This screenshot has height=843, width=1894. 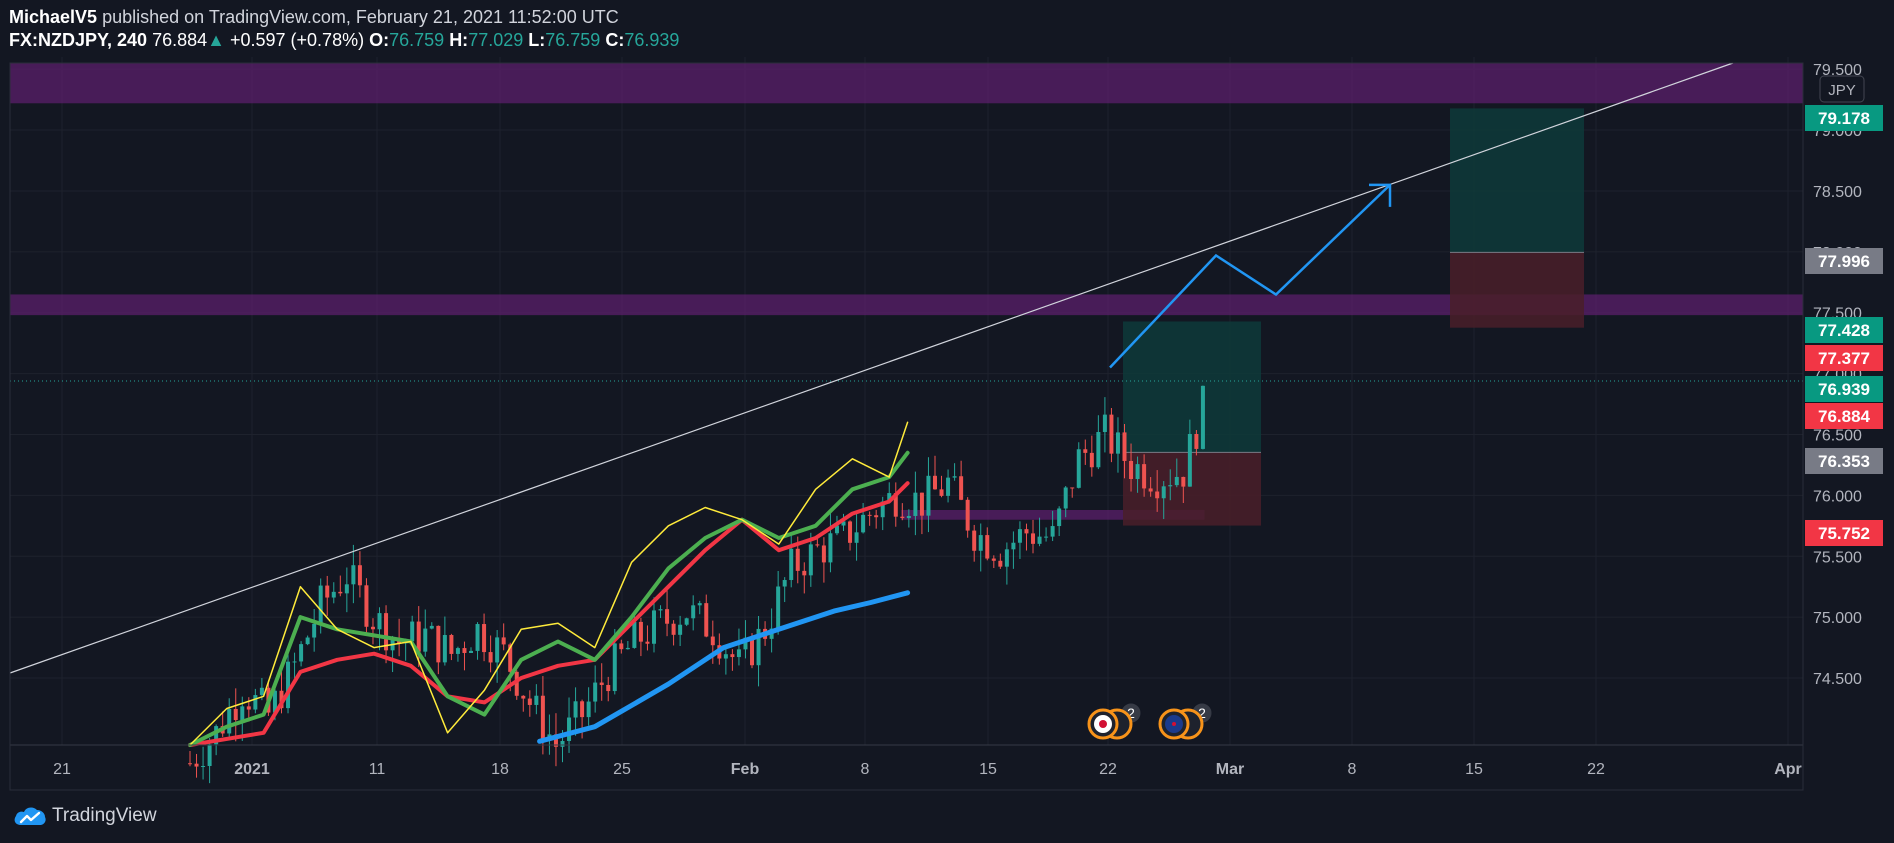 What do you see at coordinates (78, 40) in the screenshot?
I see `symbol-name: FX:NZDJPY, 240` at bounding box center [78, 40].